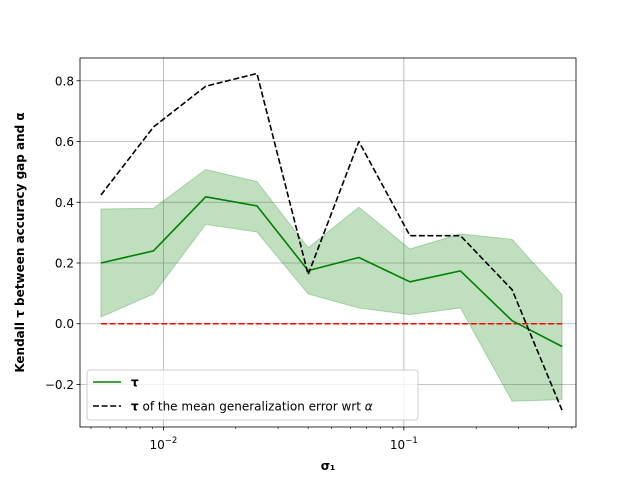 The height and width of the screenshot is (480, 640). I want to click on y-tick-label: 0.0, so click(64, 324).